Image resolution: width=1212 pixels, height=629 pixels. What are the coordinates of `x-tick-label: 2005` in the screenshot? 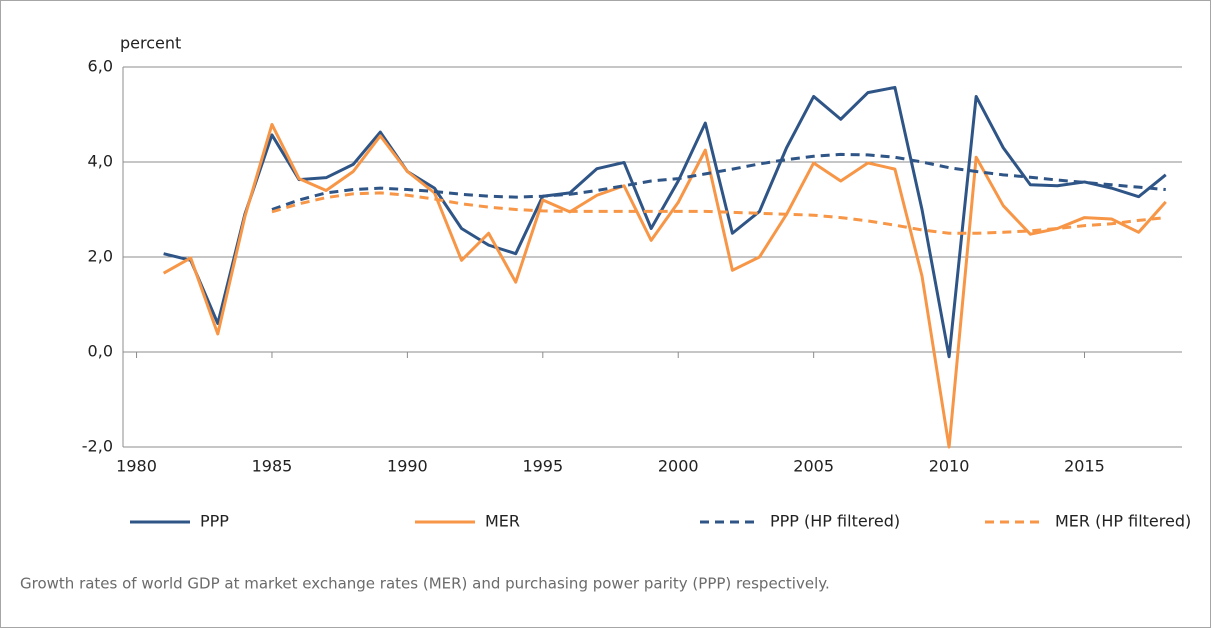 It's located at (813, 466).